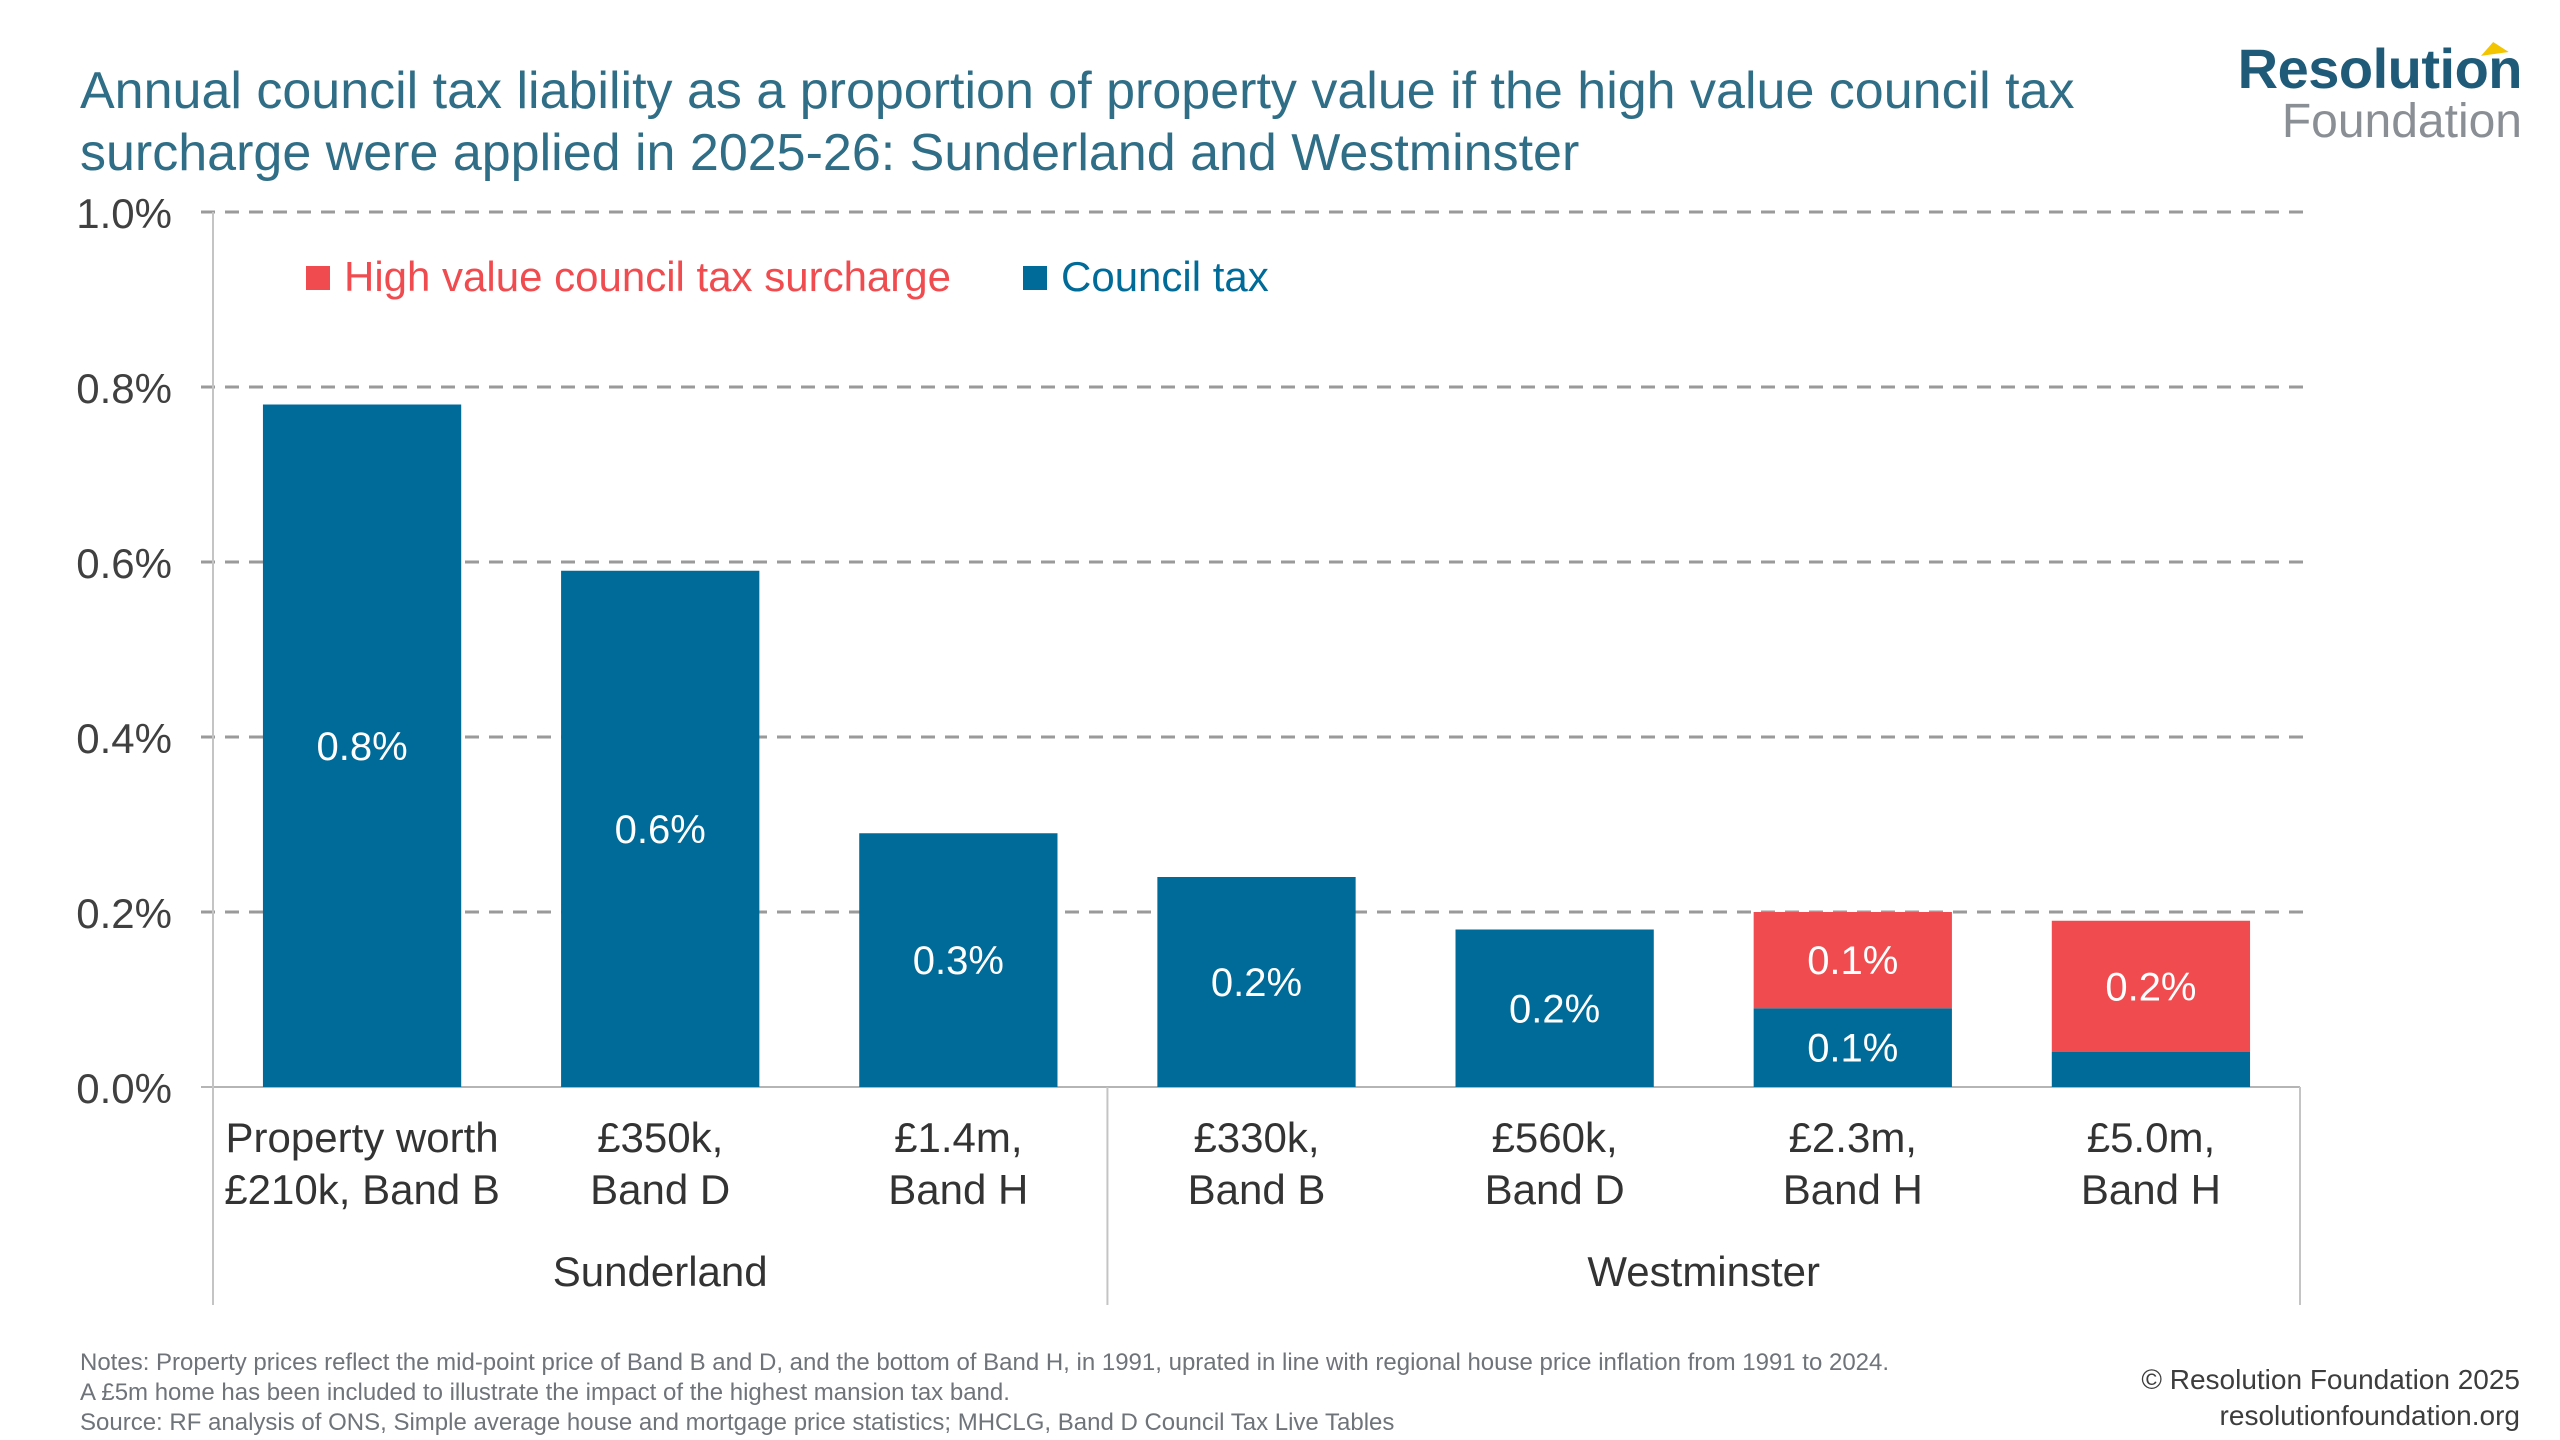  I want to click on x-group-label: Sunderland, so click(660, 1271).